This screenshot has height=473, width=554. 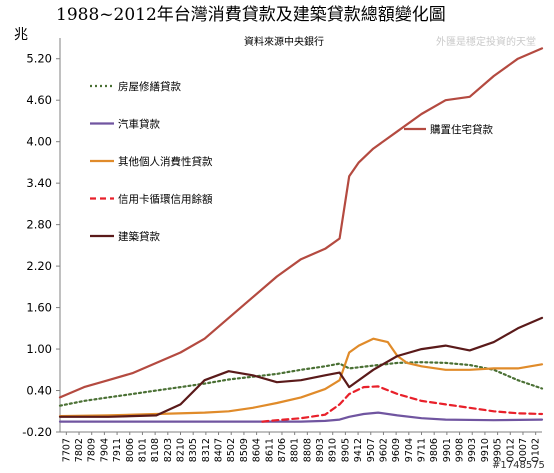 I want to click on x-tick-label: 7809, so click(x=92, y=450).